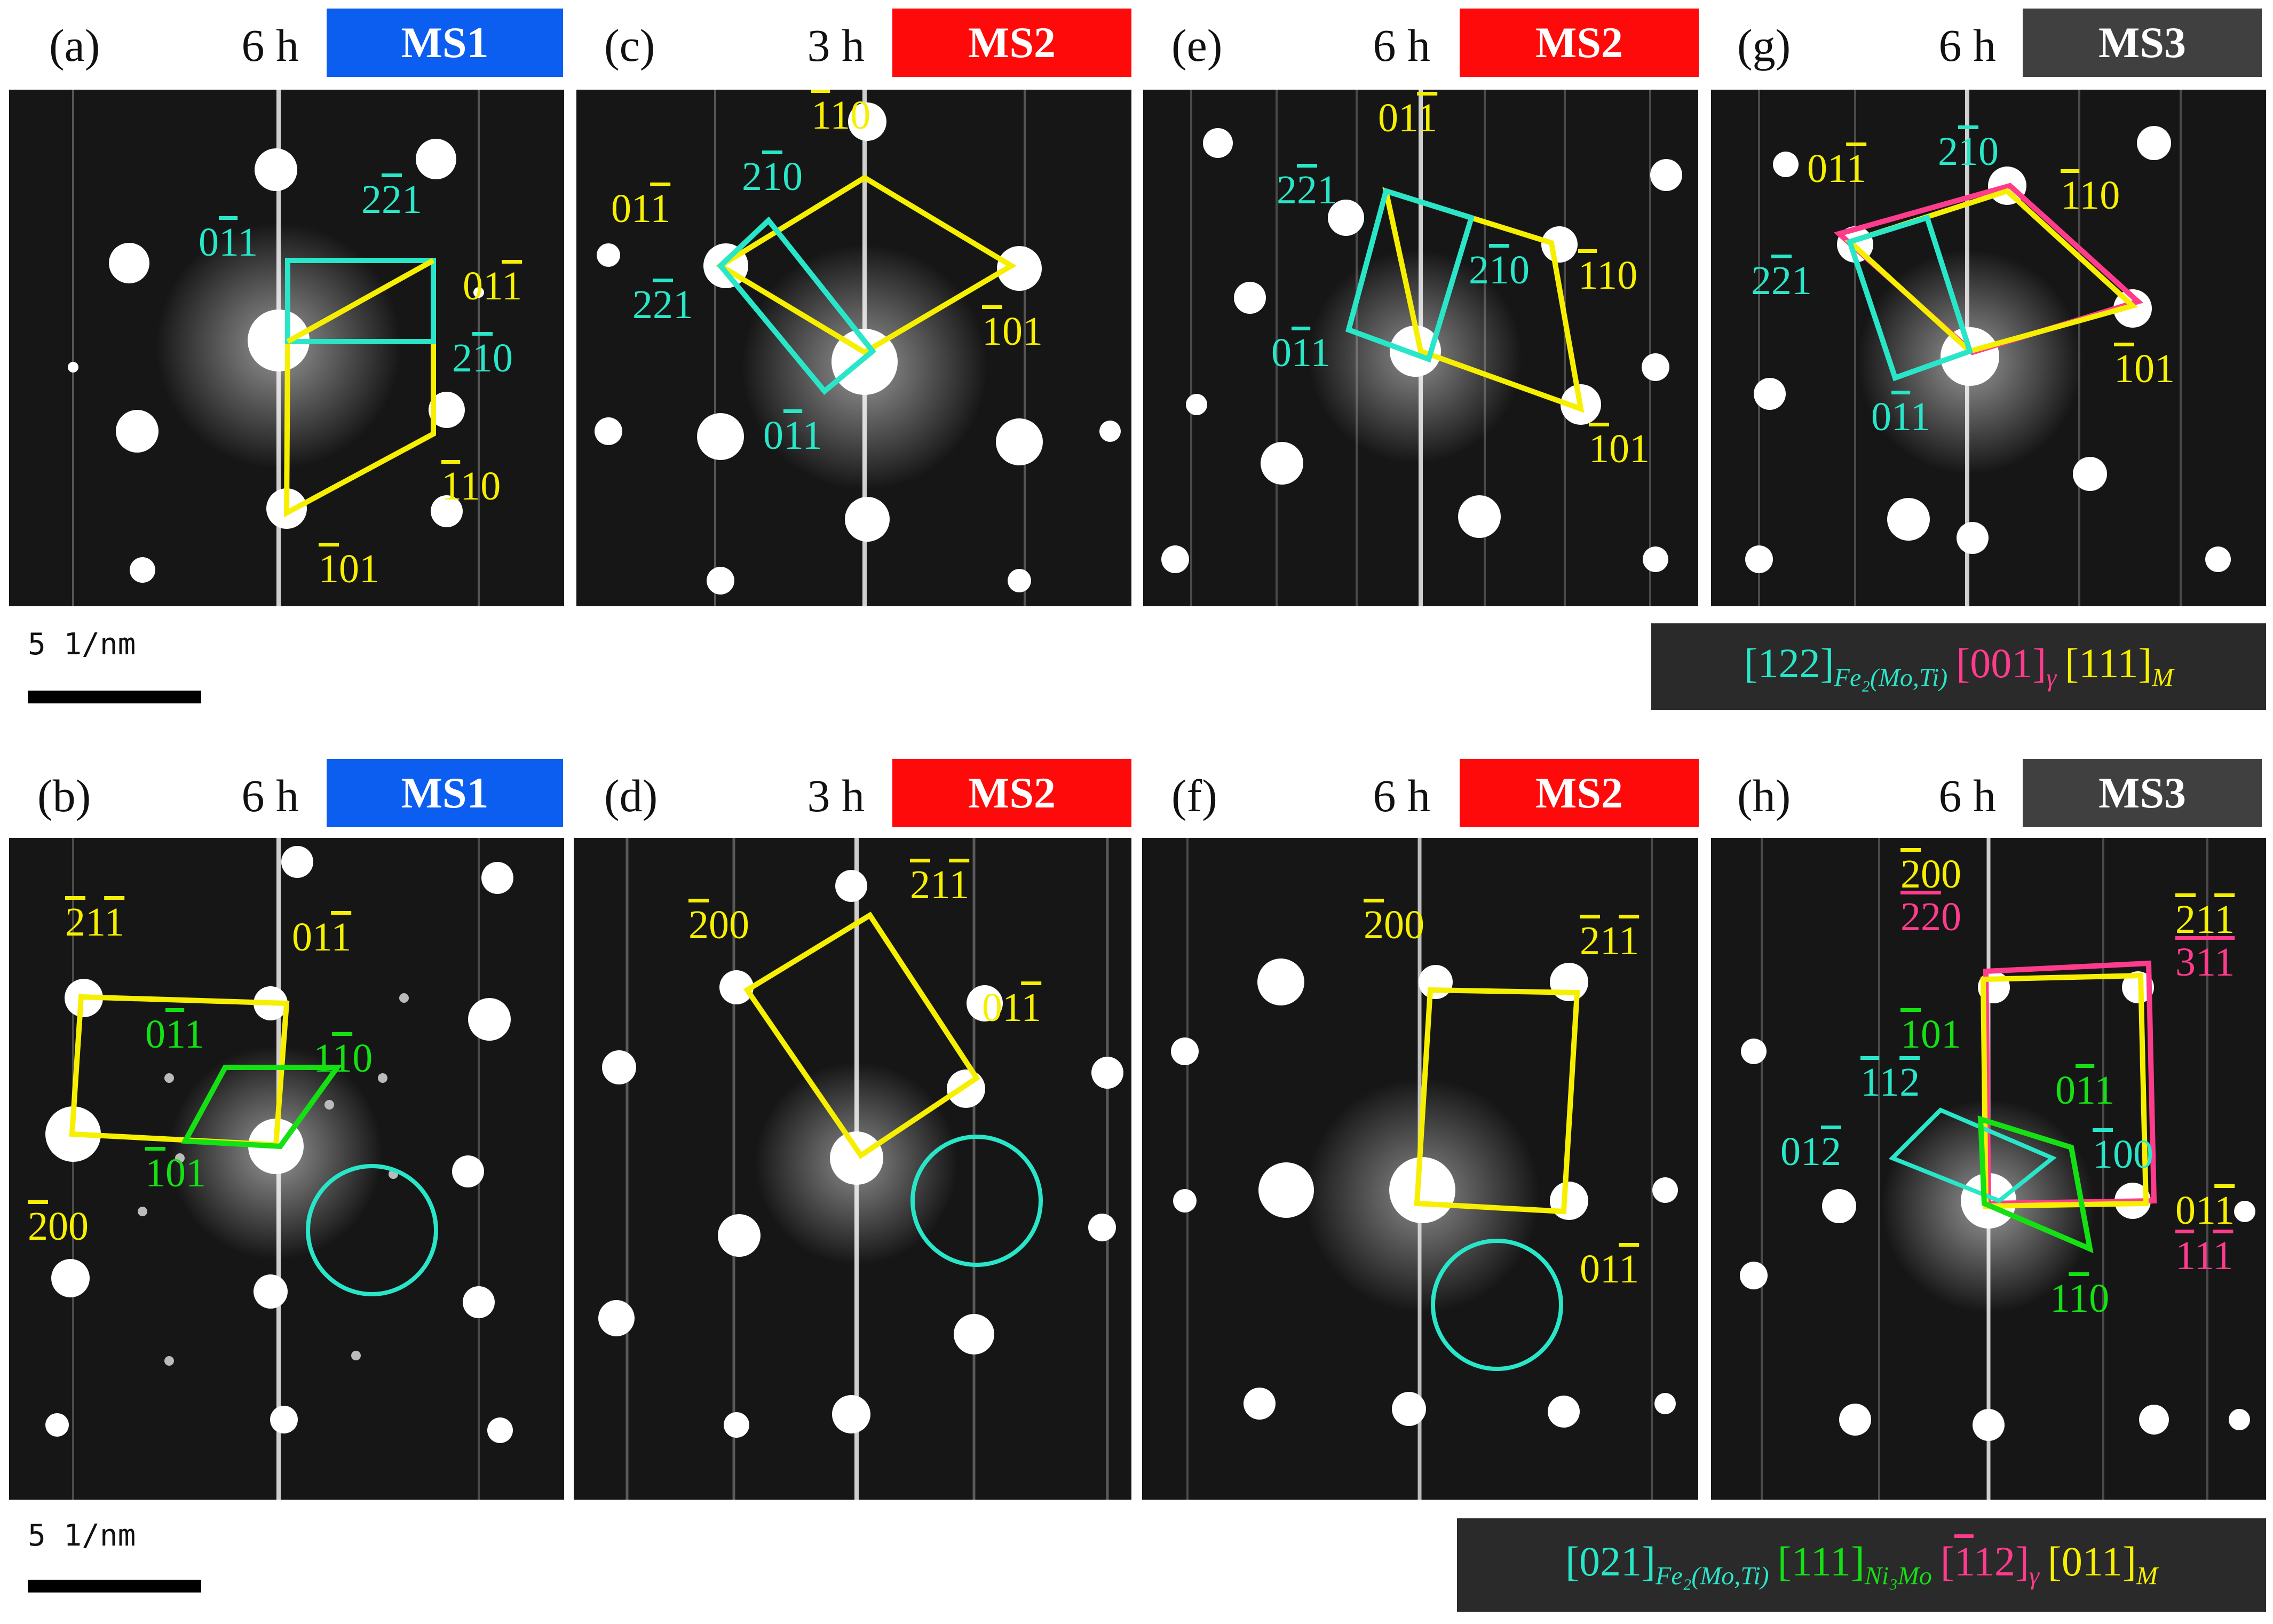 This screenshot has width=2273, height=1624. Describe the element at coordinates (1810, 1151) in the screenshot. I see `miller-label: 012` at that location.